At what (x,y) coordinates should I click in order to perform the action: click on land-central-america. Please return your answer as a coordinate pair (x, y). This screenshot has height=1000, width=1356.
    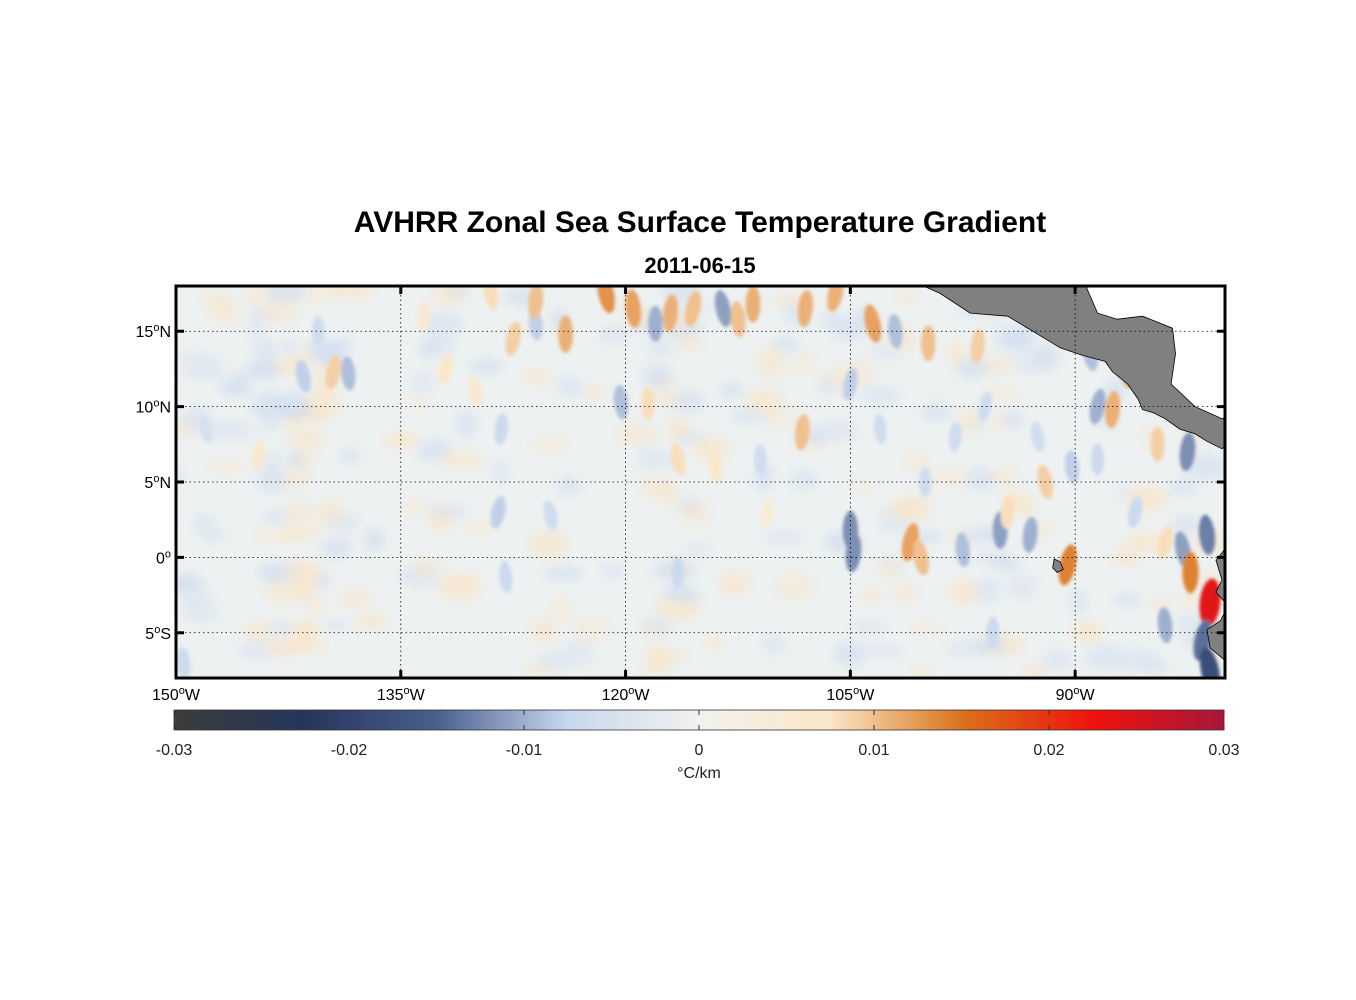
    Looking at the image, I should click on (1073, 368).